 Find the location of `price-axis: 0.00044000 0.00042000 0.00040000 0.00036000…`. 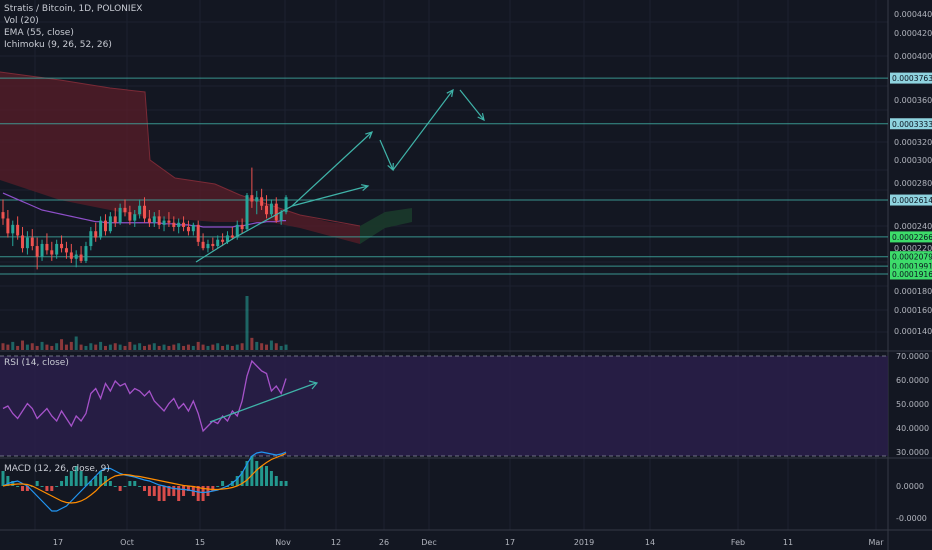

price-axis: 0.00044000 0.00042000 0.00040000 0.00036000… is located at coordinates (911, 266).